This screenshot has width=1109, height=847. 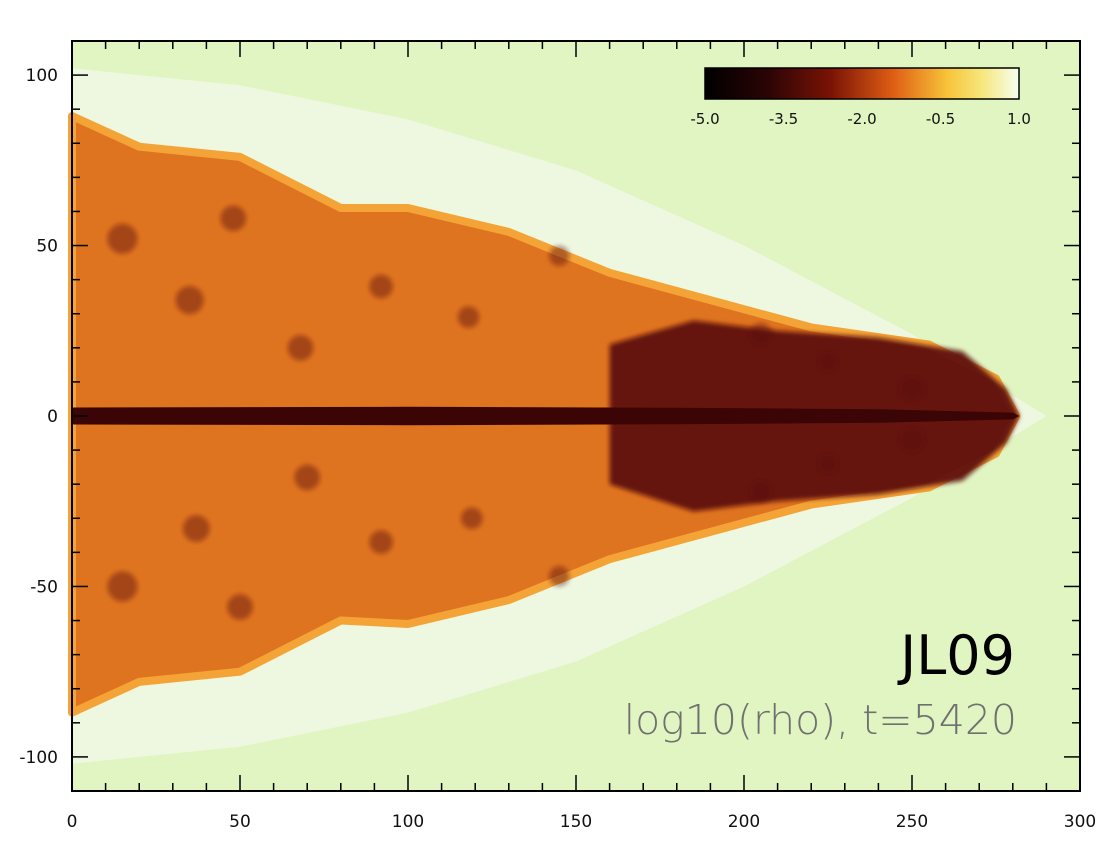 I want to click on x-tick-label-50: 50, so click(x=240, y=822).